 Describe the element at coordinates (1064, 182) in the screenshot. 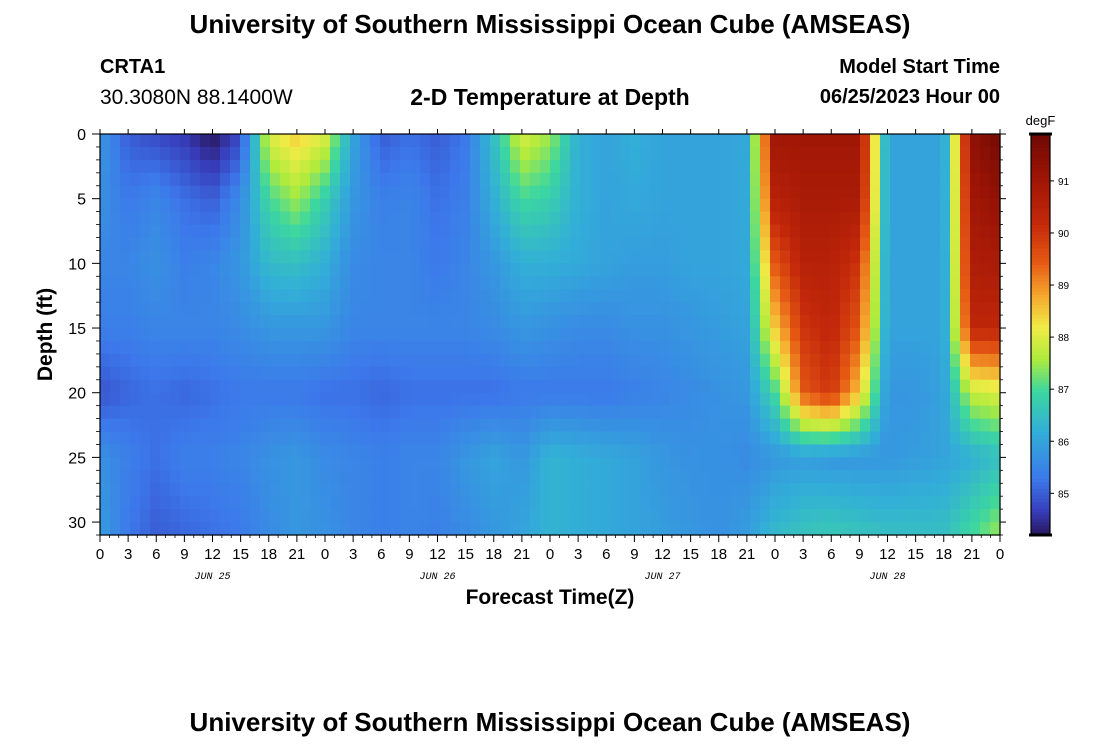

I see `colorbar-tick-label: 91` at that location.